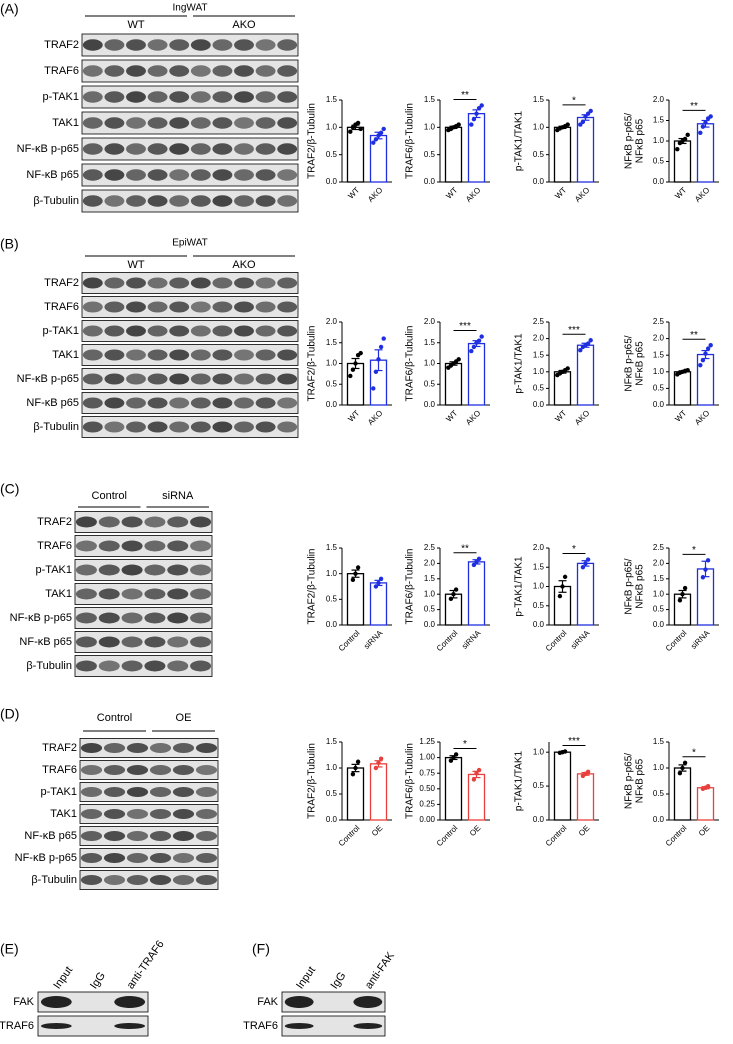  I want to click on y-axis-label: p-TAK1/TAK1, so click(519, 780).